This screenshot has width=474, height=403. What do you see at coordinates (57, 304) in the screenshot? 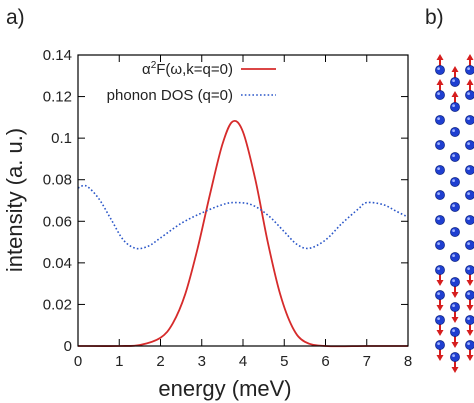
I see `y-tick-label: 0.02` at bounding box center [57, 304].